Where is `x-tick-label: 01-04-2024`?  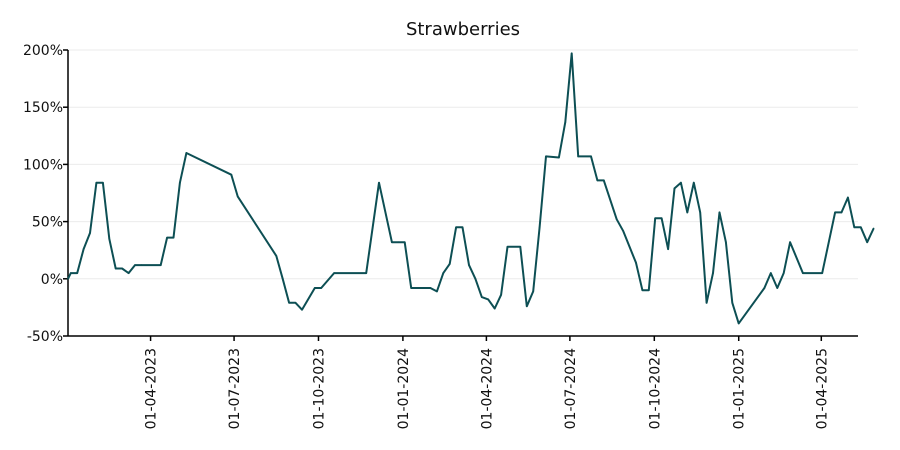
x-tick-label: 01-04-2024 is located at coordinates (487, 388).